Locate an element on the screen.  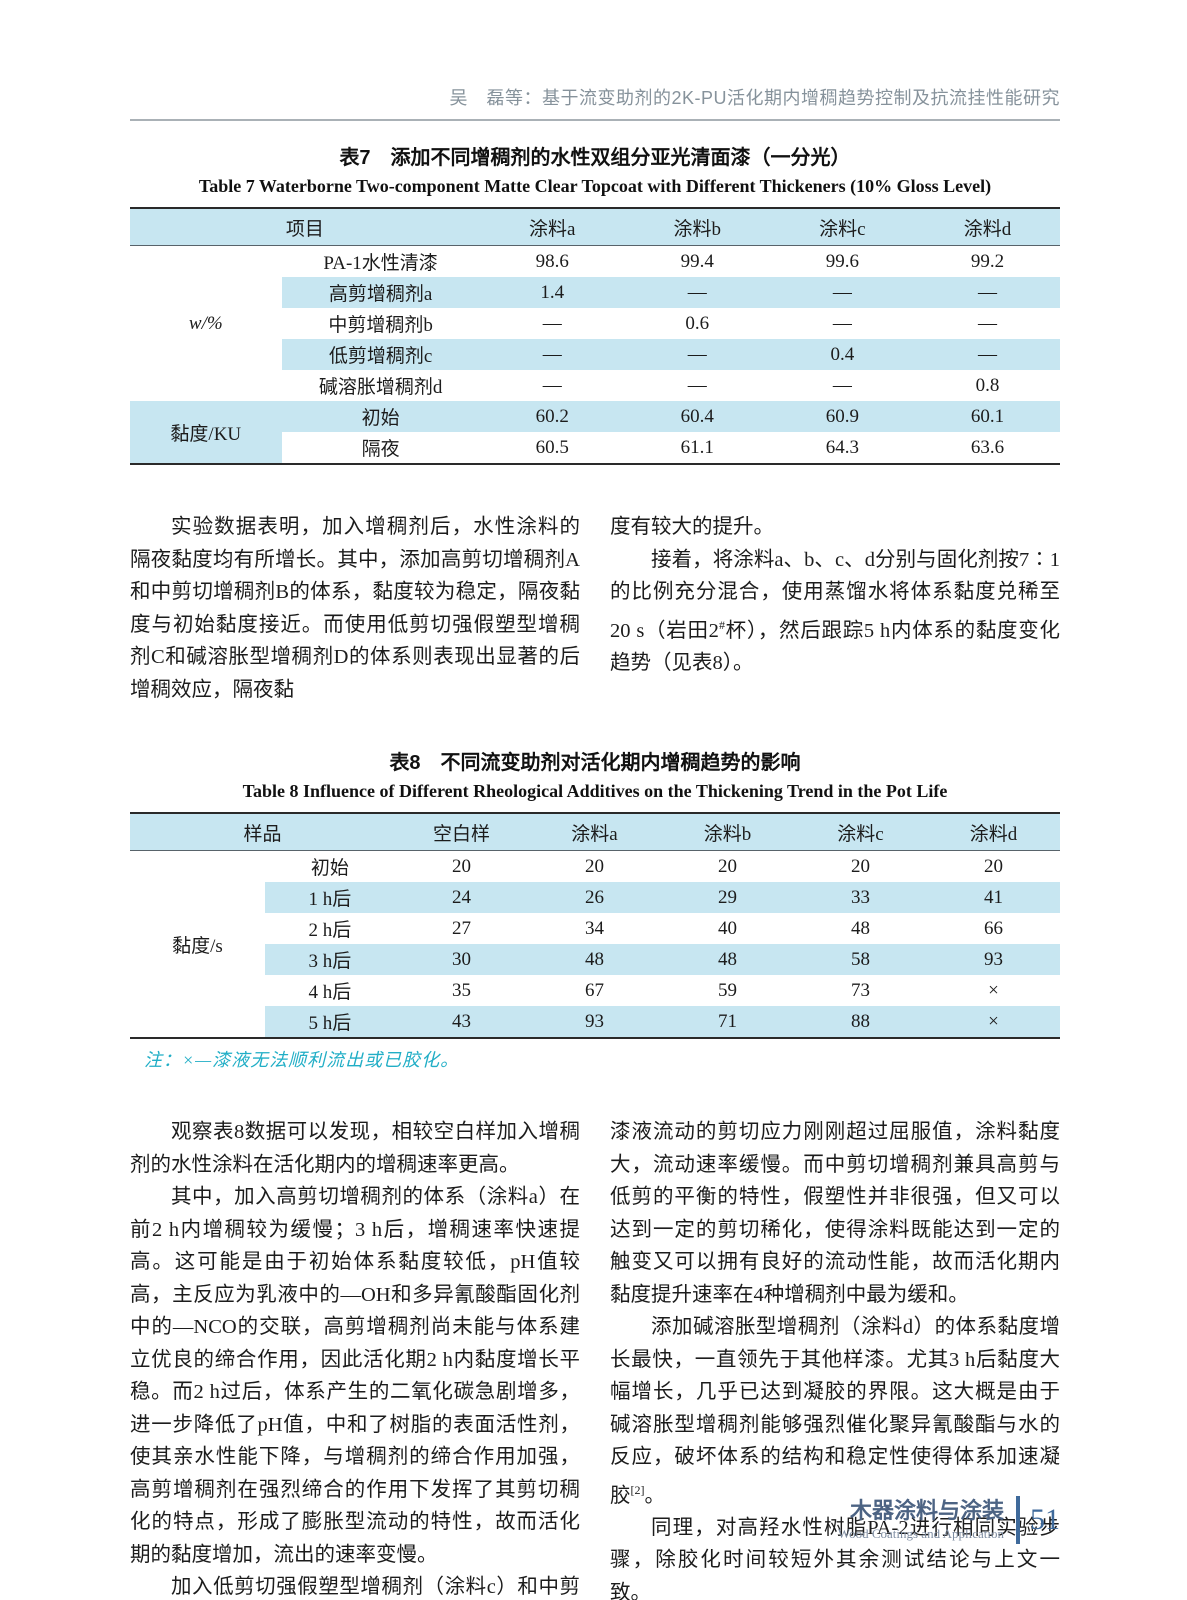
journal-title-en: Wood Coatings and Application is located at coordinates (920, 1533).